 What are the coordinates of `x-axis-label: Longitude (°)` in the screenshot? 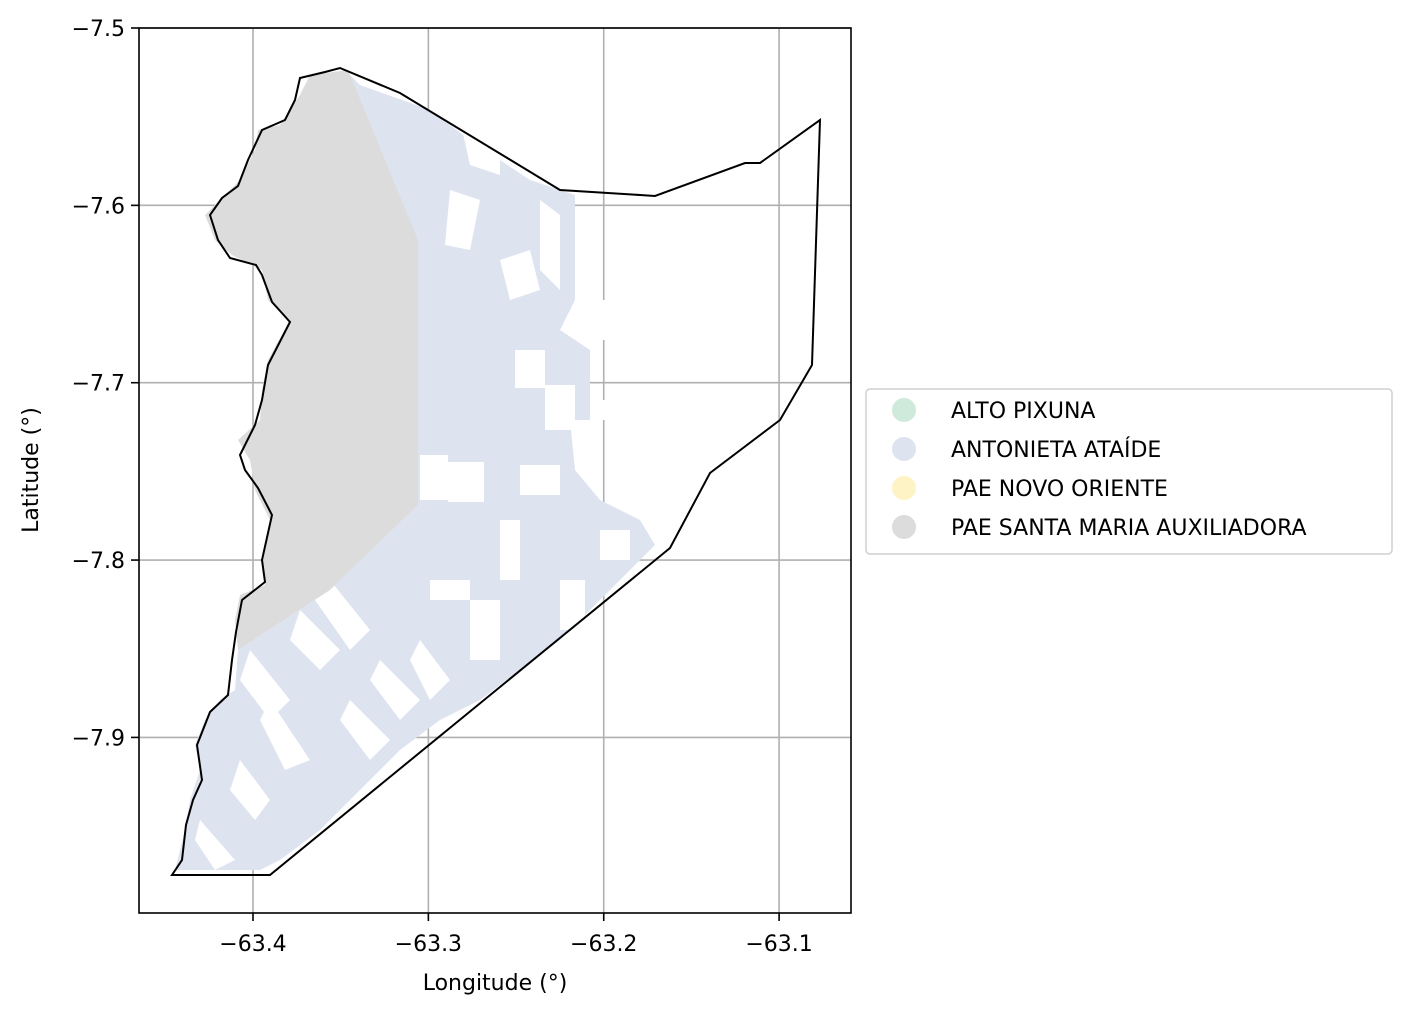 It's located at (495, 983).